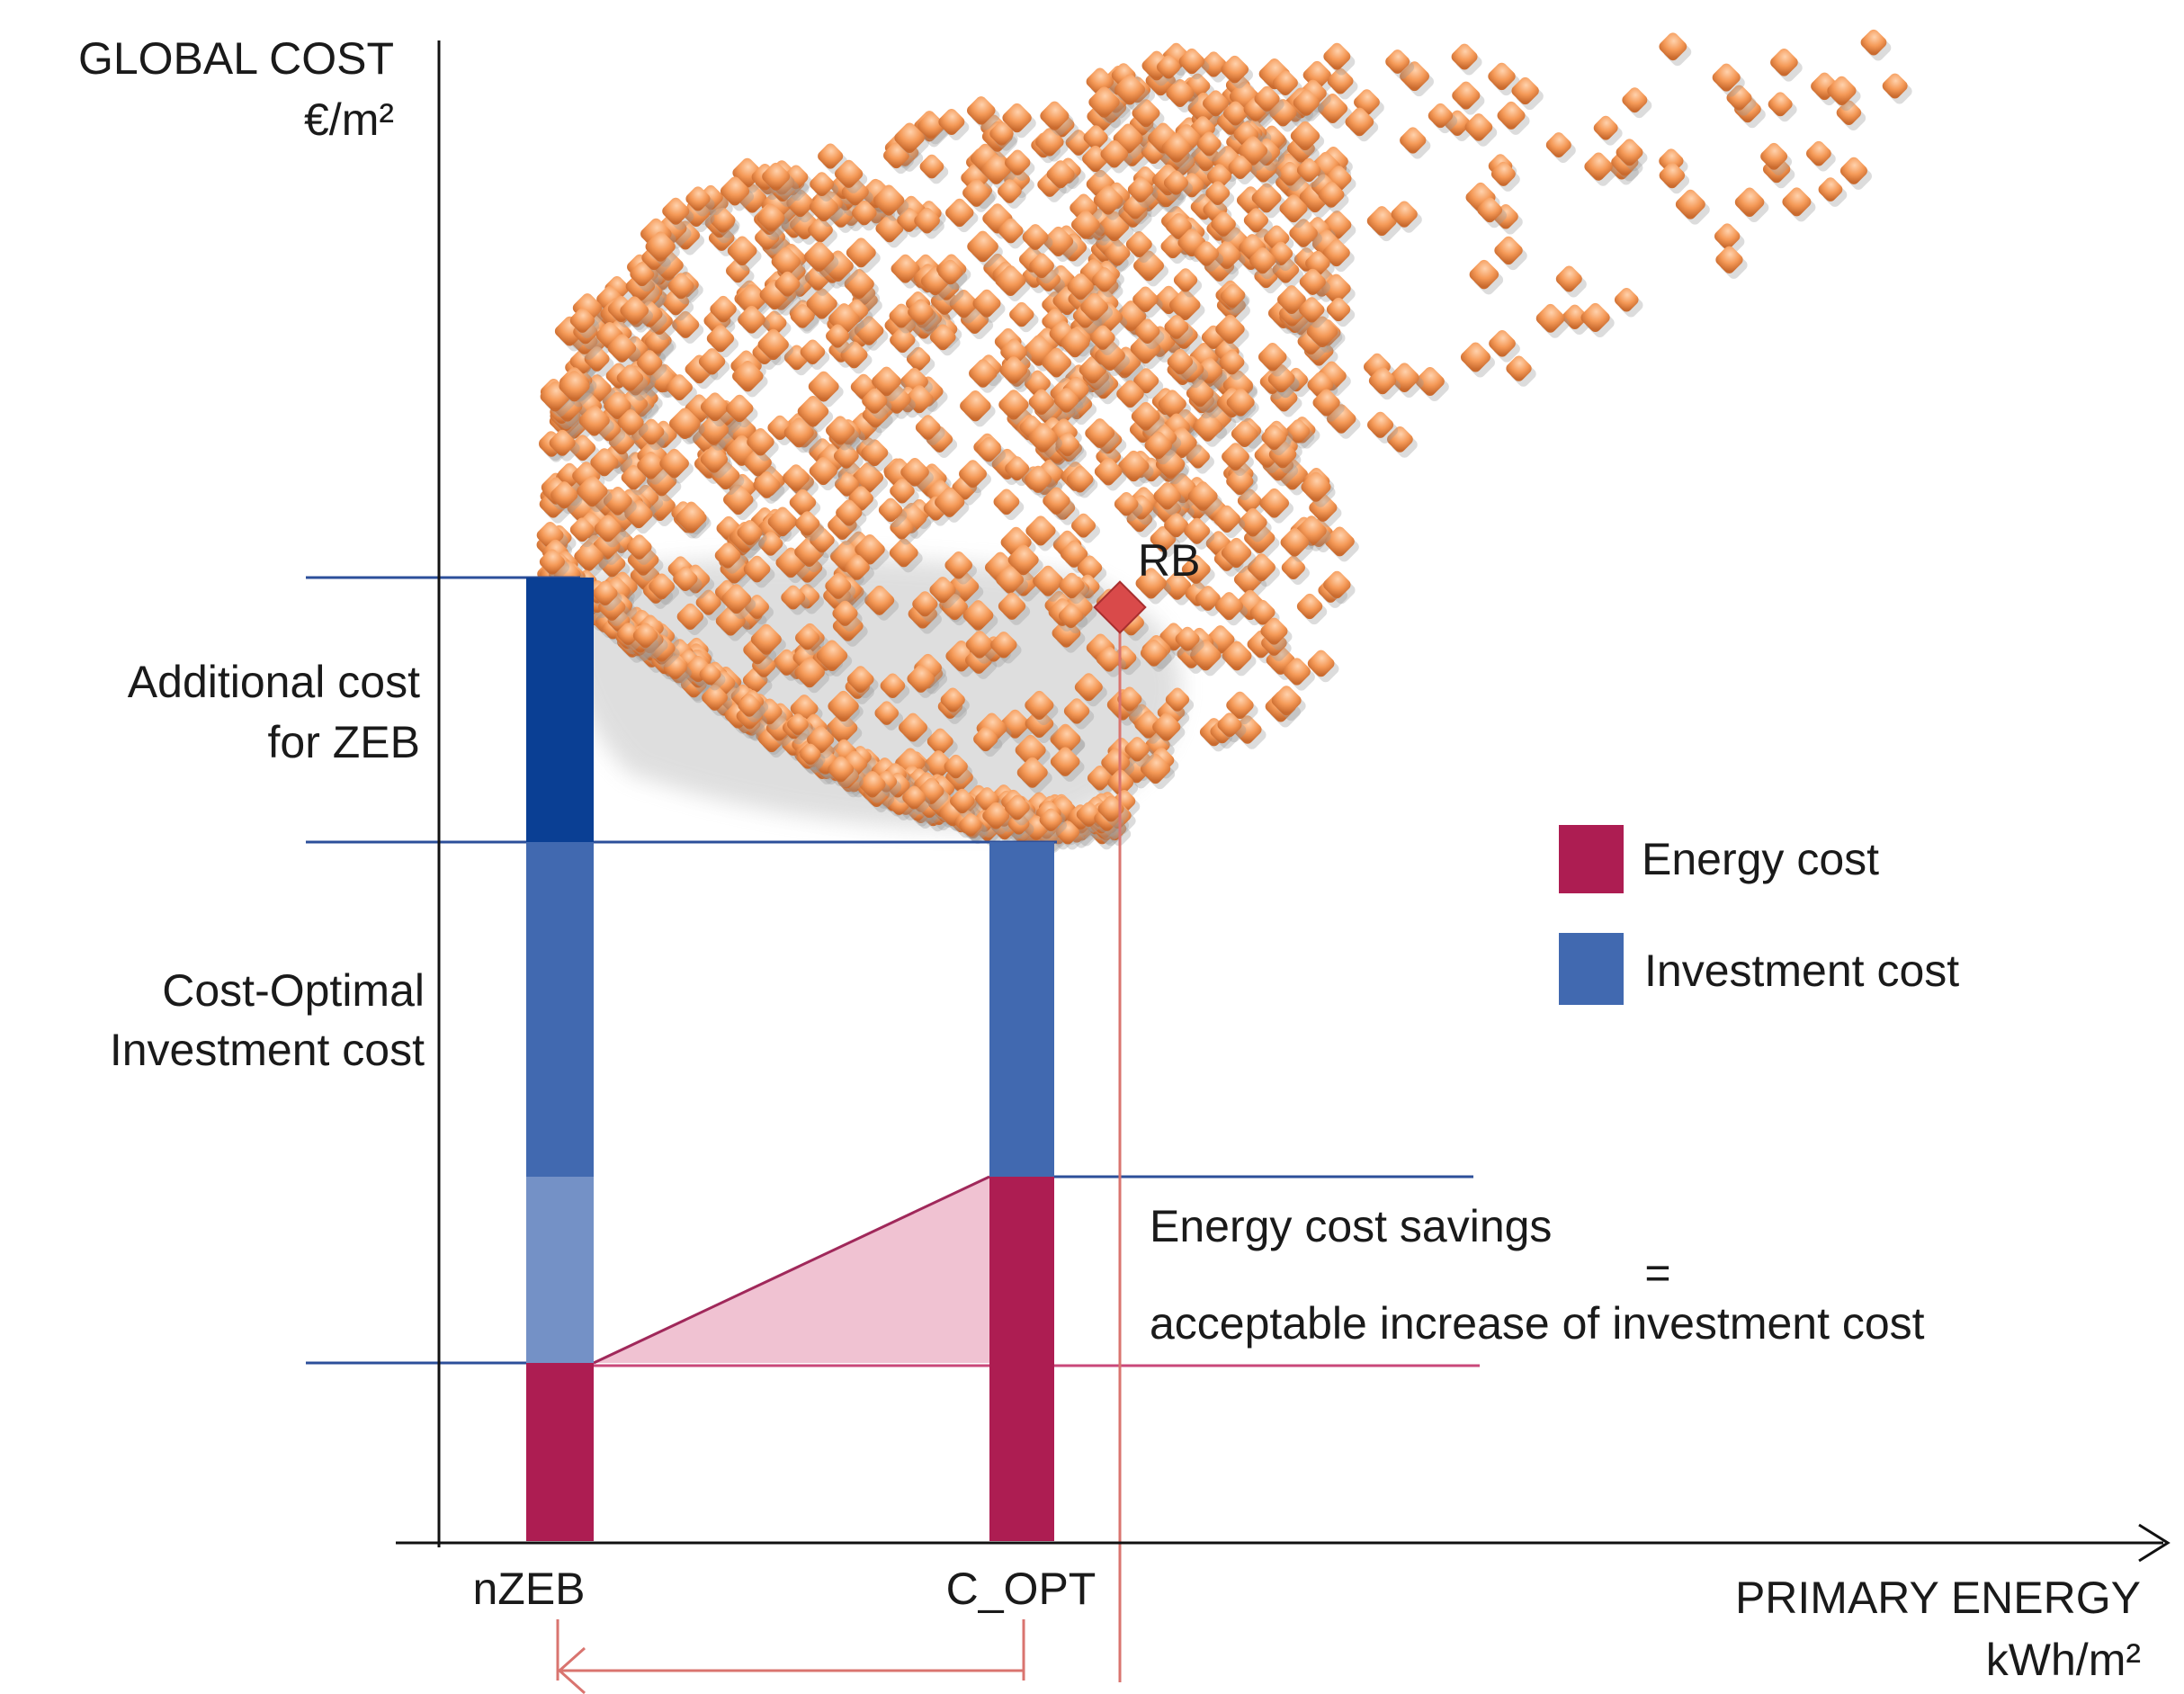 The height and width of the screenshot is (1694, 2184). I want to click on legend-swatch-energy-cost, so click(1592, 859).